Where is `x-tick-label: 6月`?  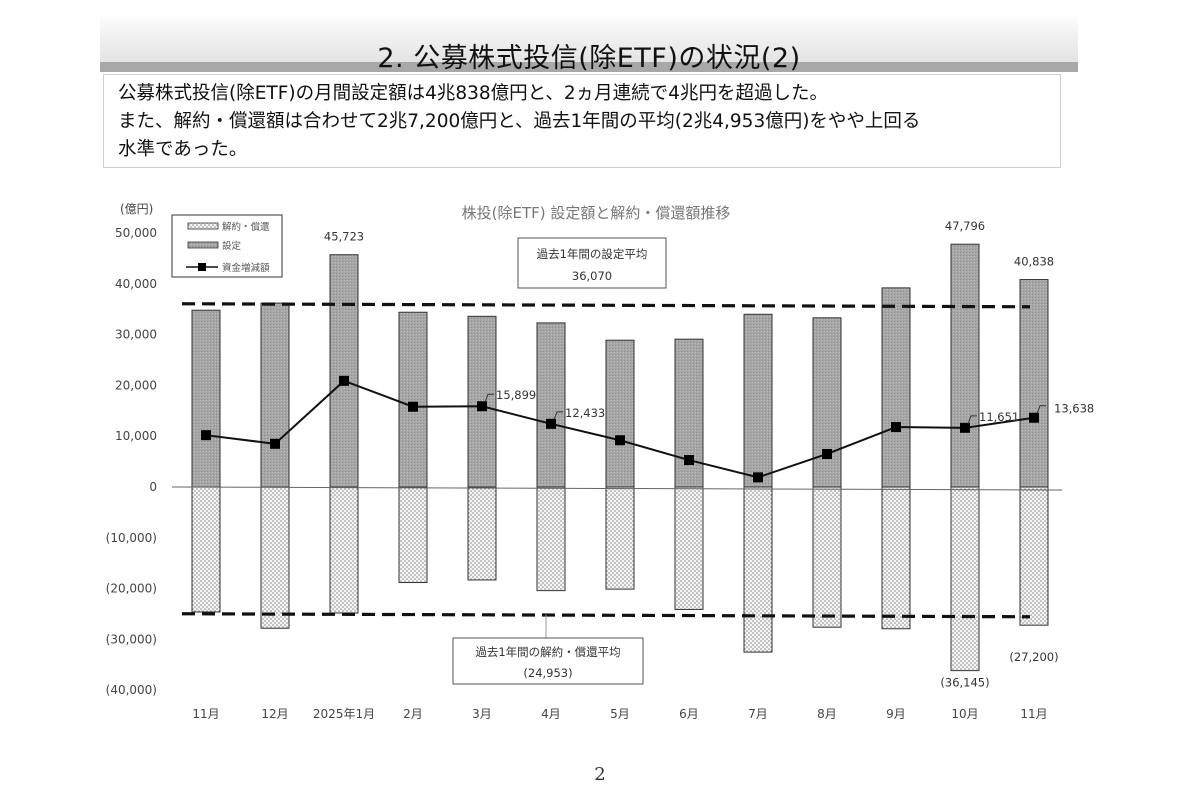
x-tick-label: 6月 is located at coordinates (689, 714).